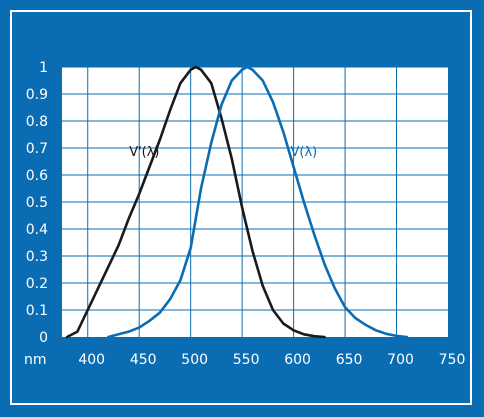  I want to click on curve-label-0: V'(λ), so click(144, 152).